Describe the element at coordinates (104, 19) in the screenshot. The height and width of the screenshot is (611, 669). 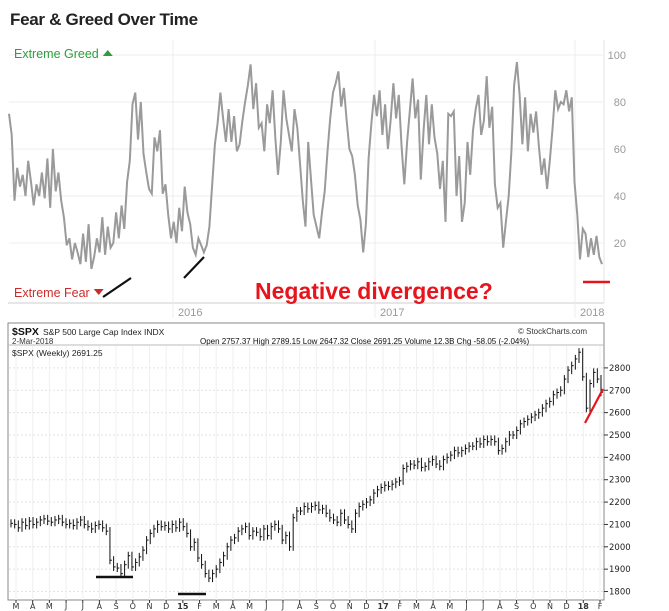
I see `page-title: Fear & Greed Over Time` at that location.